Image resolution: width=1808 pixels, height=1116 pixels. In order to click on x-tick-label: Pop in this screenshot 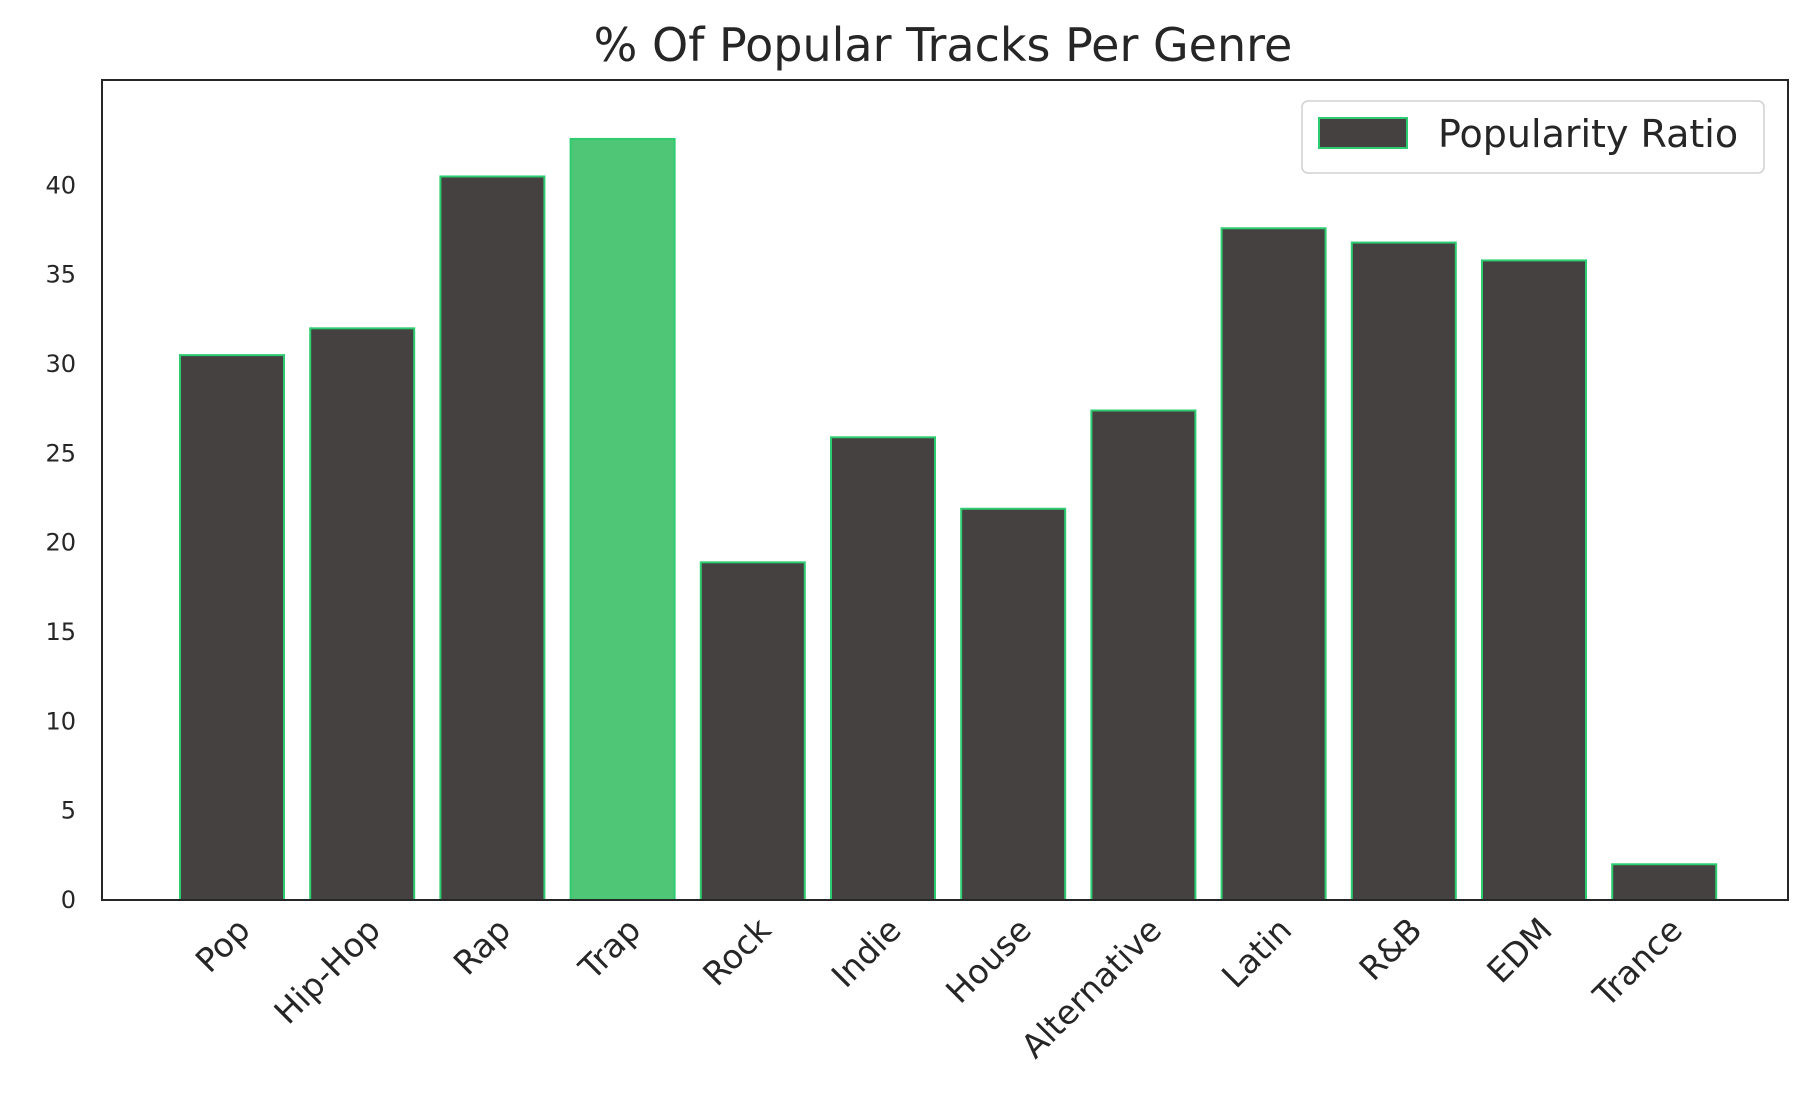, I will do `click(223, 945)`.